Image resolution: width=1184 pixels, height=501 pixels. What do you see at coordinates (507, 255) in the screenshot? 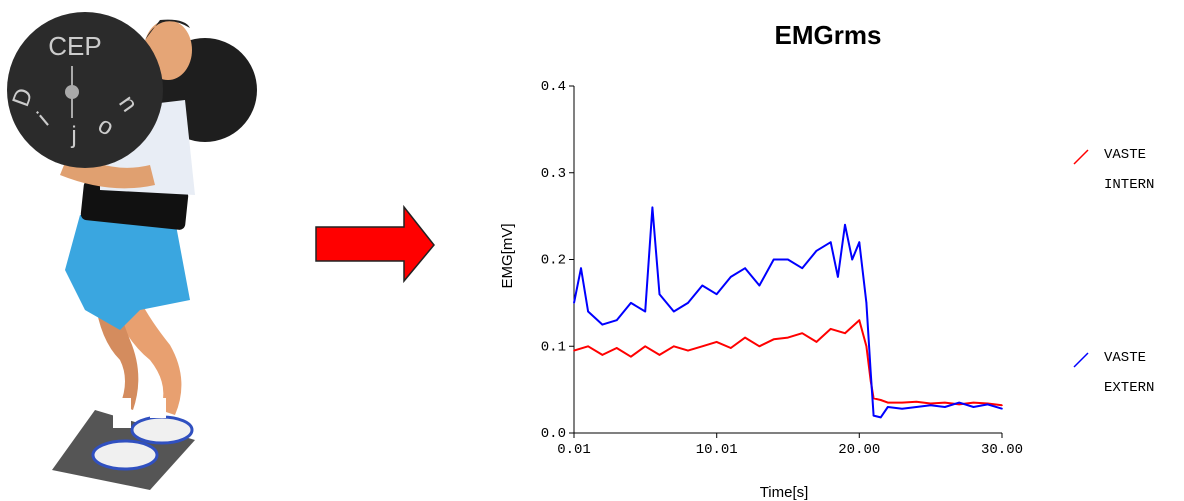
I see `y-axis-label: EMG[mV]` at bounding box center [507, 255].